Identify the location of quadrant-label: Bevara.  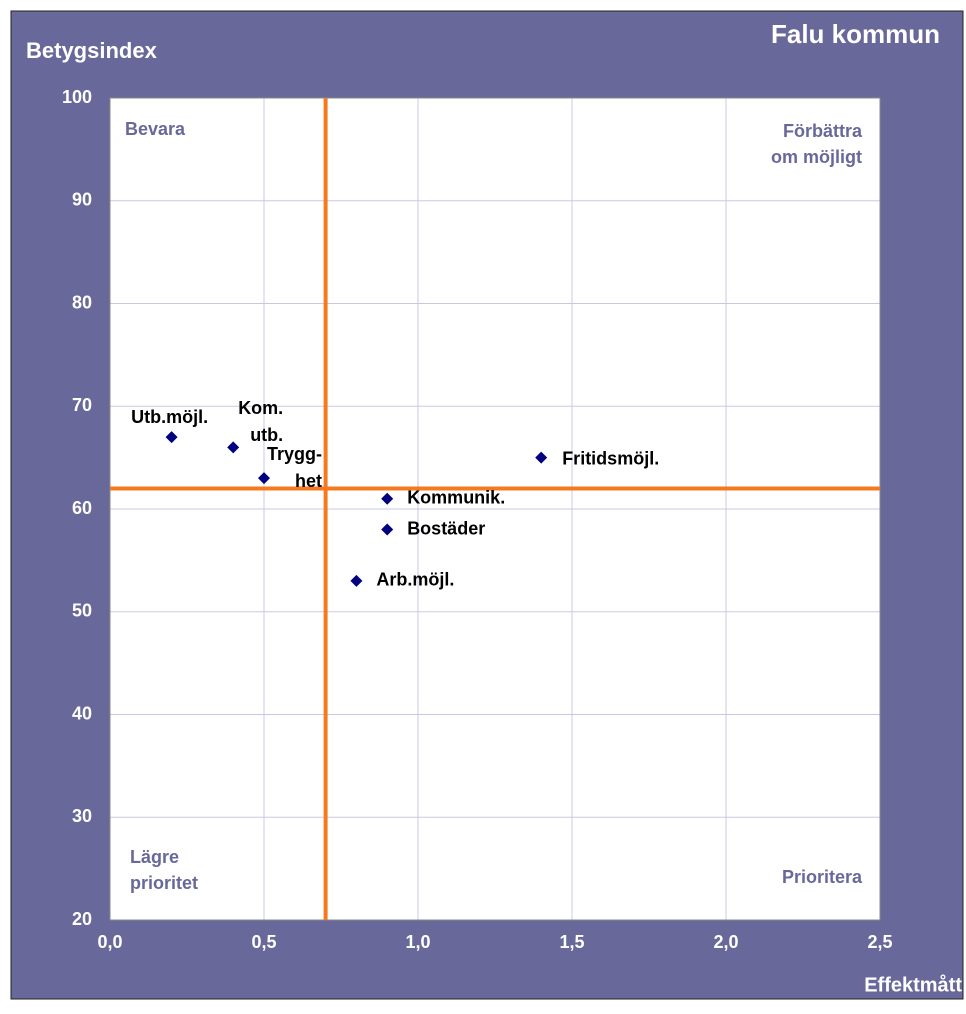
(155, 129).